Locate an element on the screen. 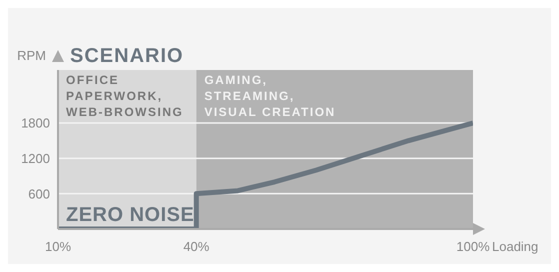 Image resolution: width=559 pixels, height=272 pixels. x-tick-label: 10% is located at coordinates (58, 246).